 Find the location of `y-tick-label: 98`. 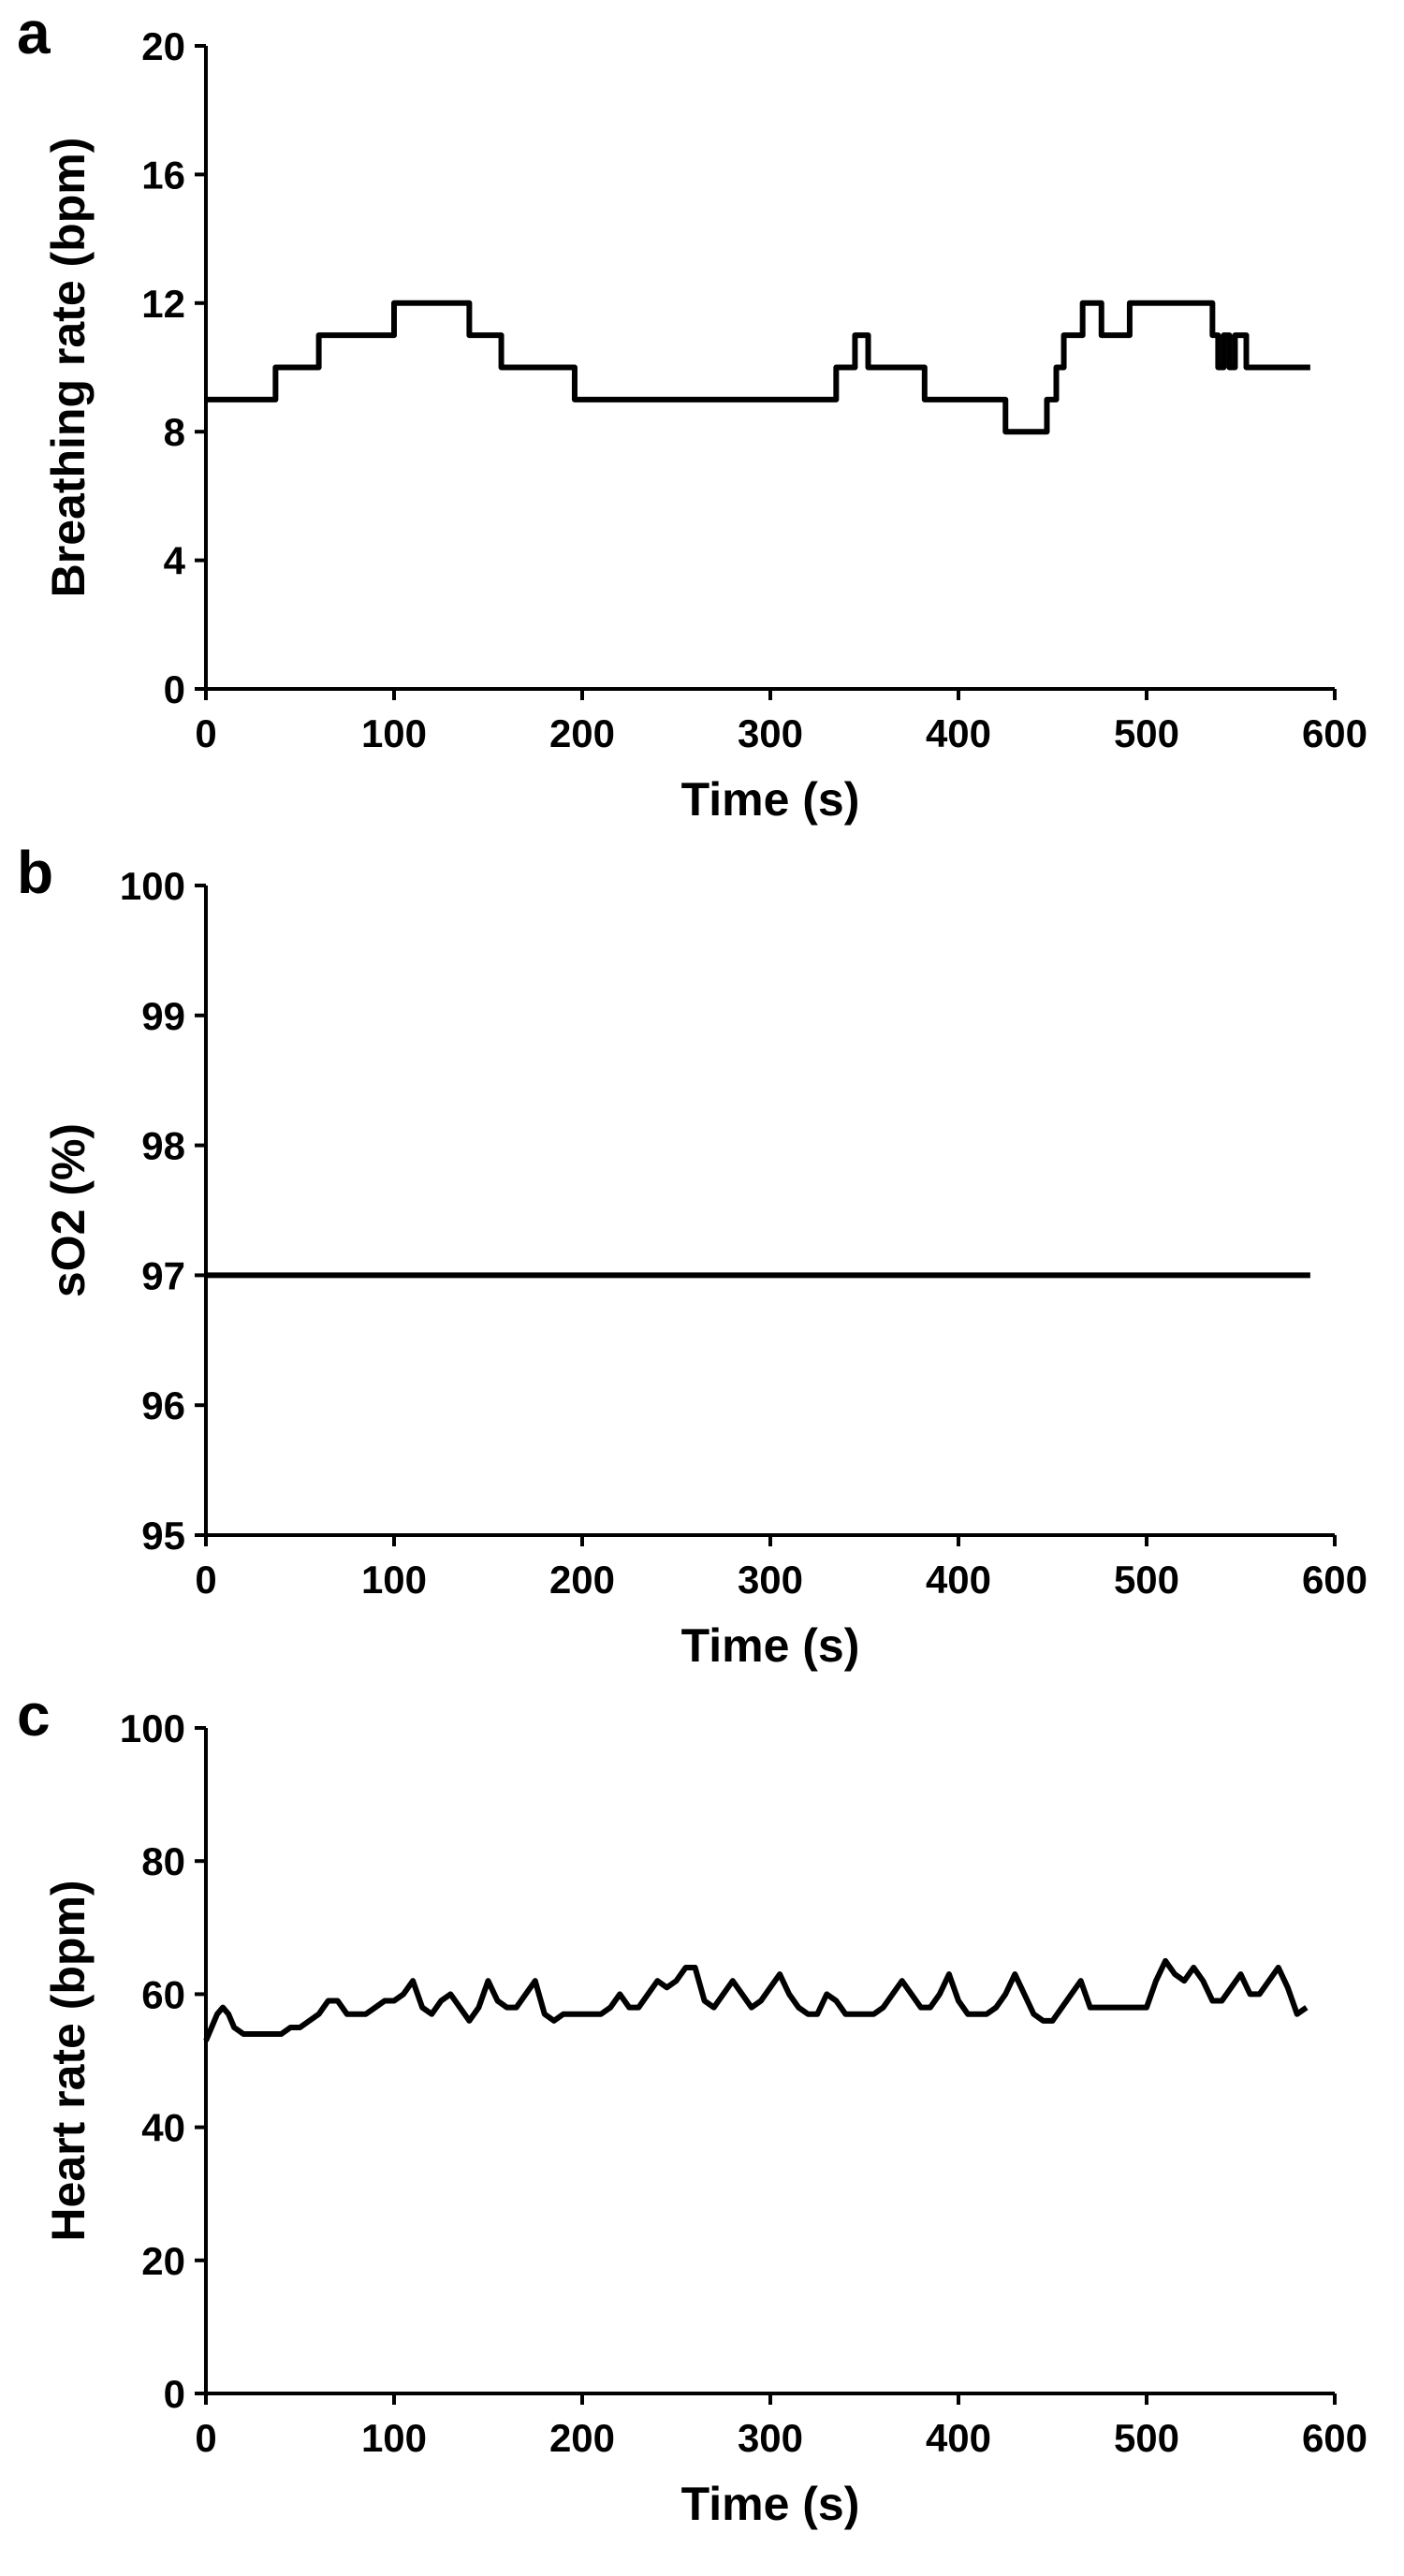

y-tick-label: 98 is located at coordinates (163, 1146).